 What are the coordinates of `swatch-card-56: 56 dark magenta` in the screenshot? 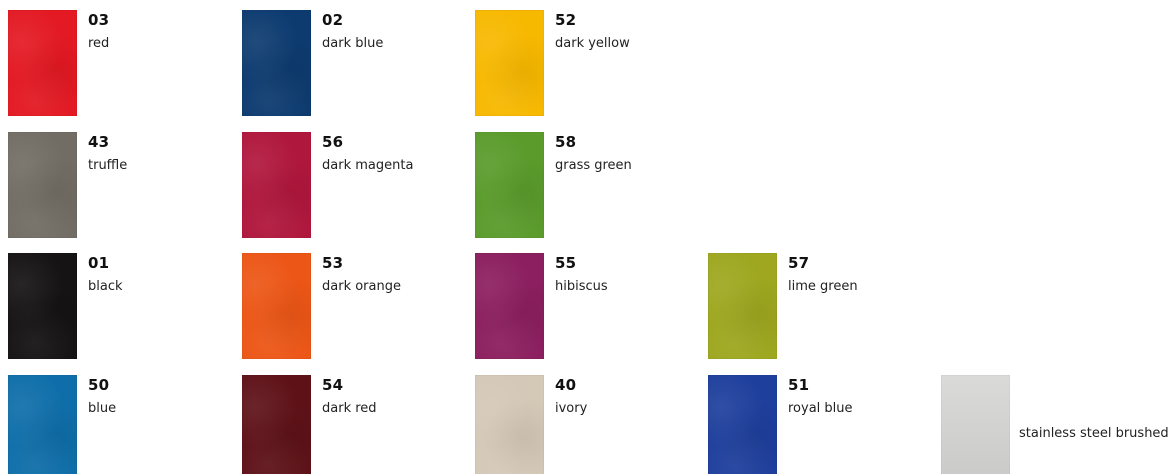 It's located at (351, 180).